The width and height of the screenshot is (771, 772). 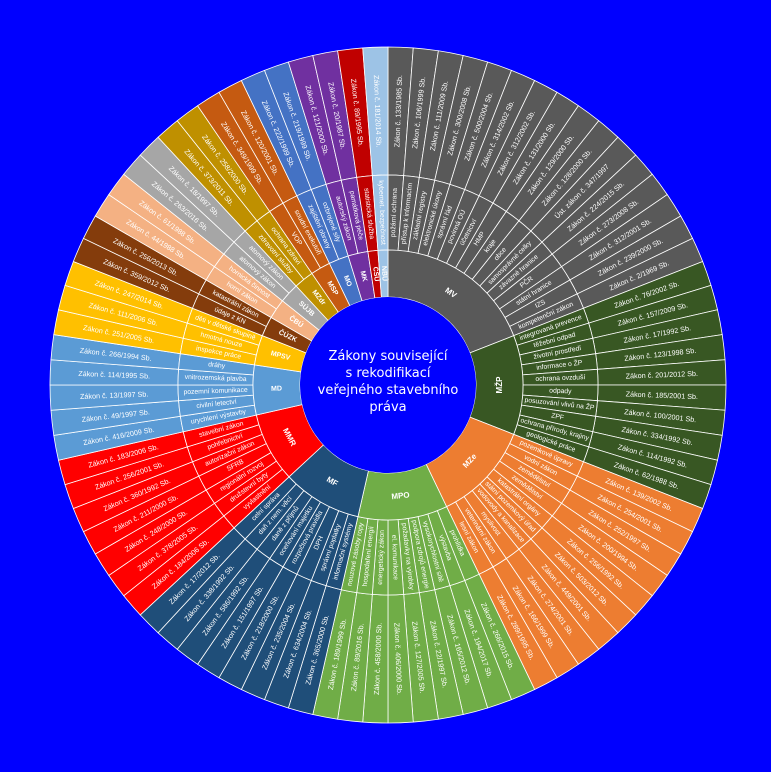 What do you see at coordinates (363, 276) in the screenshot?
I see `ministry-label: MK` at bounding box center [363, 276].